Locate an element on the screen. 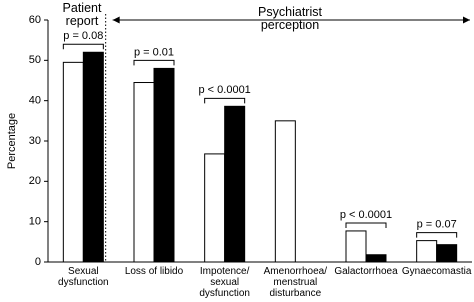 The image size is (474, 302). y-tick-label: 20 is located at coordinates (35, 181).